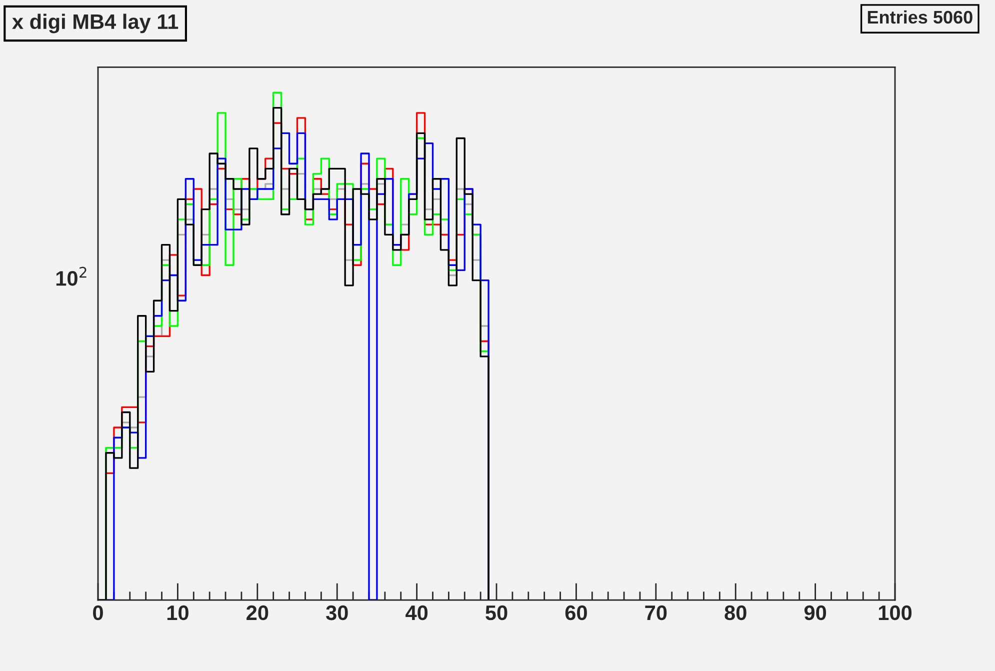  What do you see at coordinates (656, 612) in the screenshot?
I see `x-tick-label: 70` at bounding box center [656, 612].